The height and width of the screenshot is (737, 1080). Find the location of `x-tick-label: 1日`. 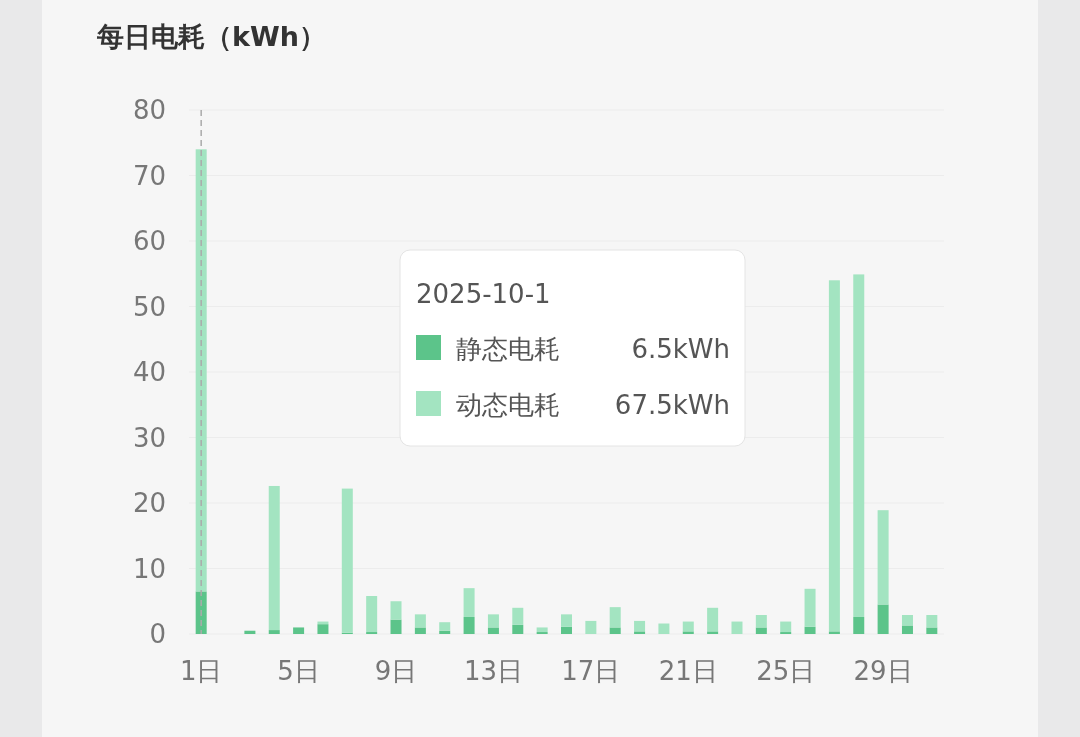

x-tick-label: 1日 is located at coordinates (201, 671).